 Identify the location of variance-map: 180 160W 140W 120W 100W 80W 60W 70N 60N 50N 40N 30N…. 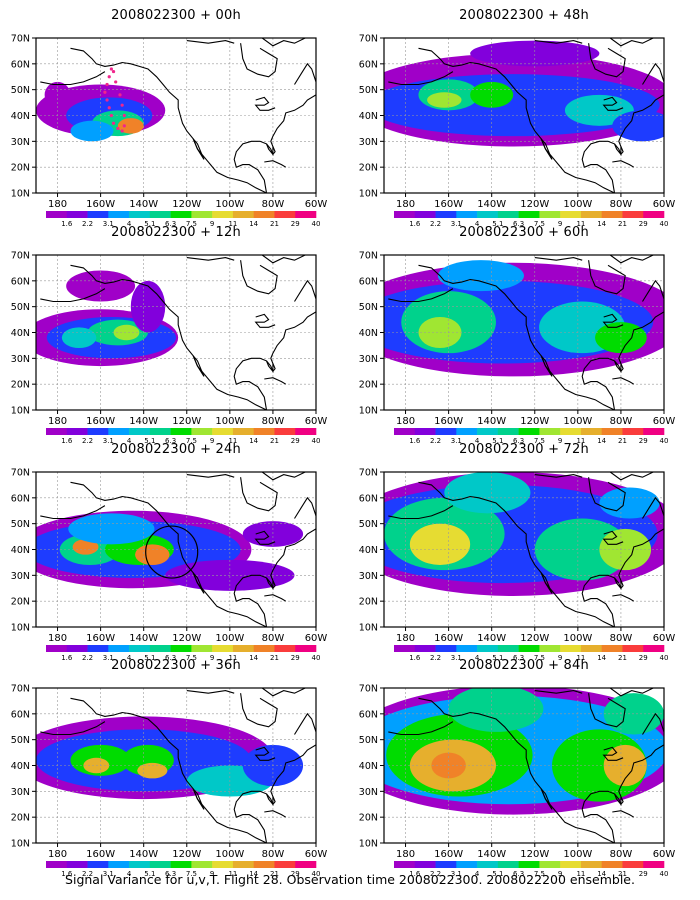
(517, 348).